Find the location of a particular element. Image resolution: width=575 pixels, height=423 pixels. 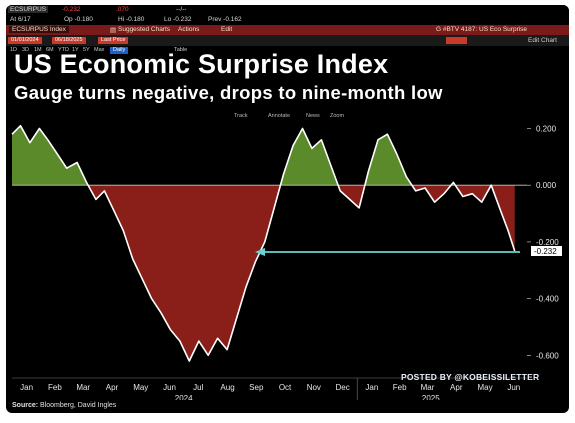

x-tick-label-8: Sep is located at coordinates (256, 387).